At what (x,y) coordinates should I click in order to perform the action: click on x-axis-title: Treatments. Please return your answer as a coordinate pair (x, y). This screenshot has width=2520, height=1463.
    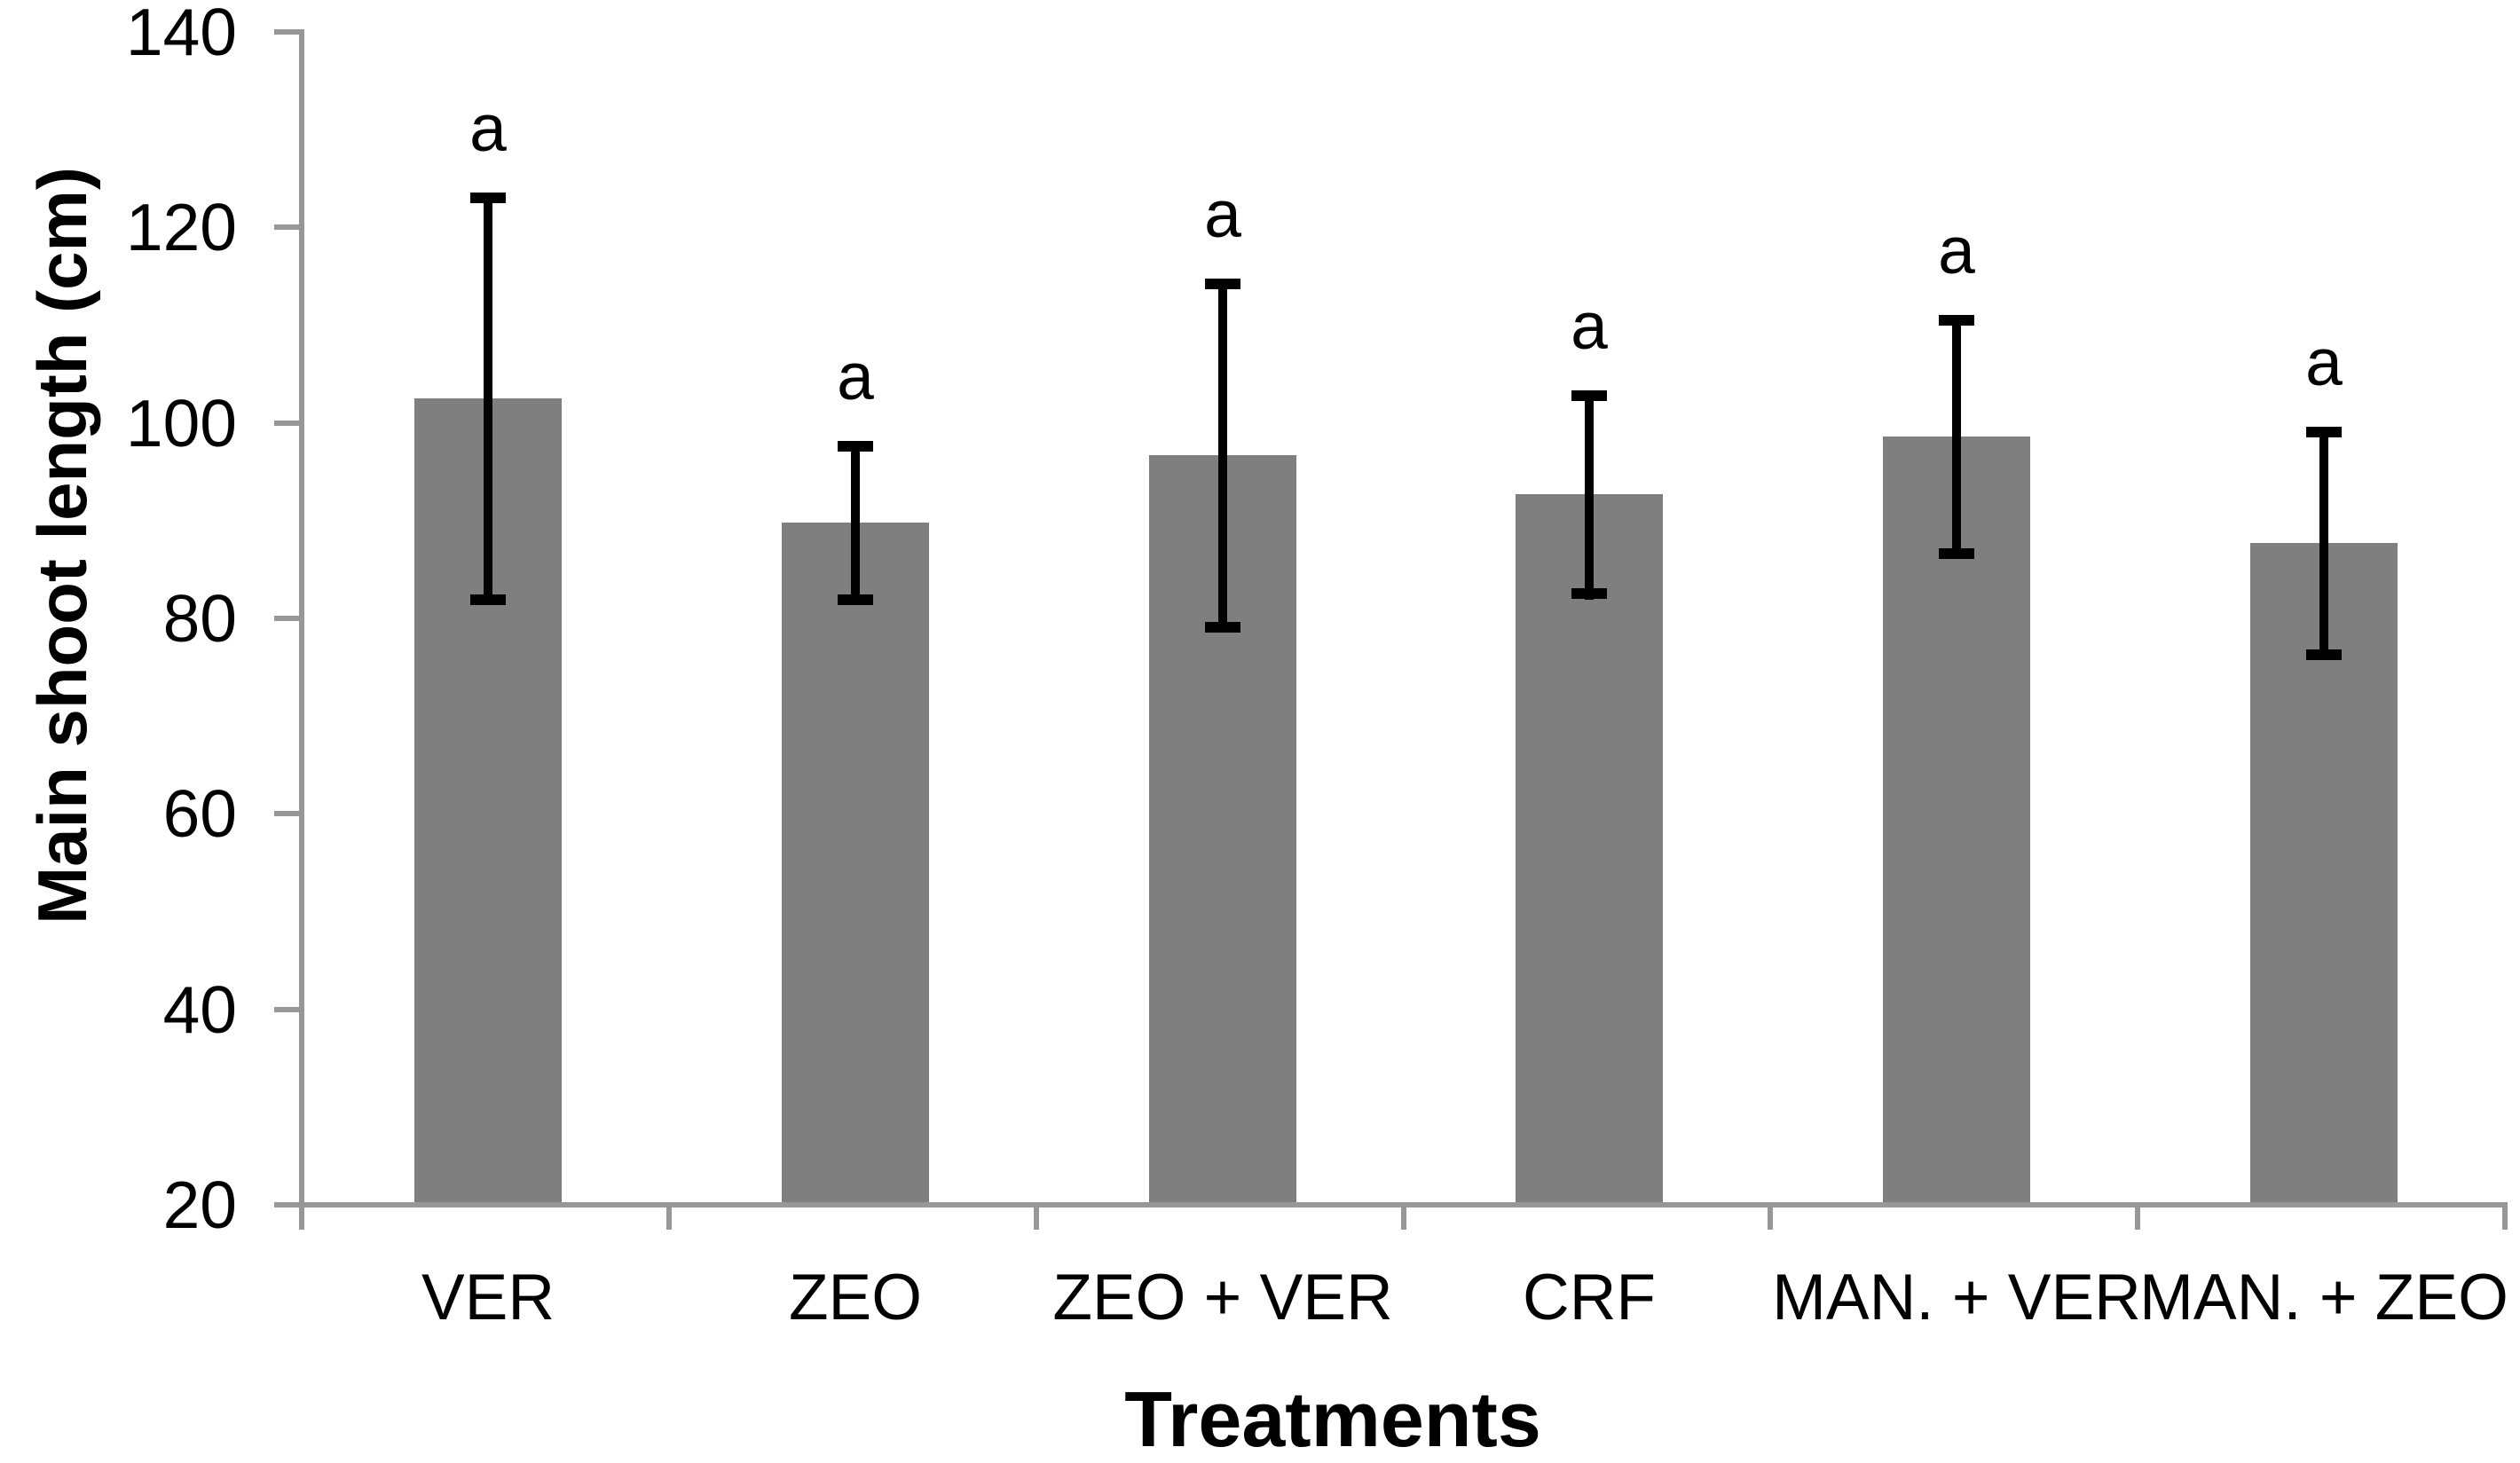
    Looking at the image, I should click on (1260, 1419).